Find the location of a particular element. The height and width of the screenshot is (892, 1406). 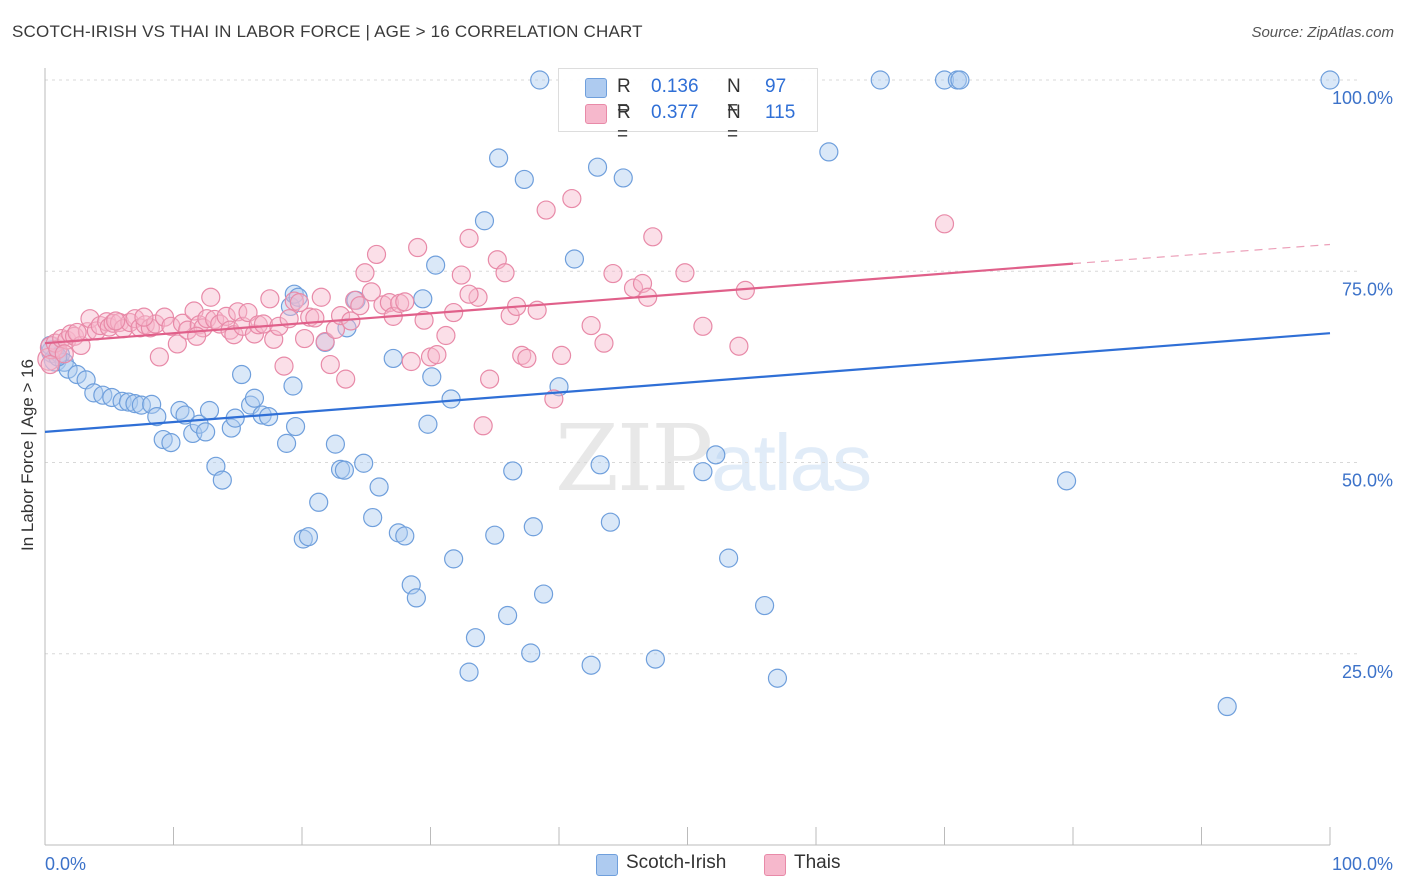

legend-n-value: 115 is located at coordinates (780, 112).